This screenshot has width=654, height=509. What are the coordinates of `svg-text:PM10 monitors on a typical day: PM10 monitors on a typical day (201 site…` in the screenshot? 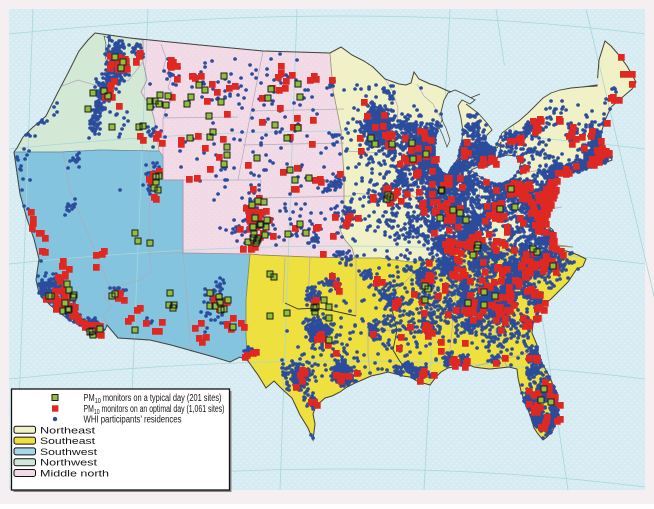 It's located at (153, 399).